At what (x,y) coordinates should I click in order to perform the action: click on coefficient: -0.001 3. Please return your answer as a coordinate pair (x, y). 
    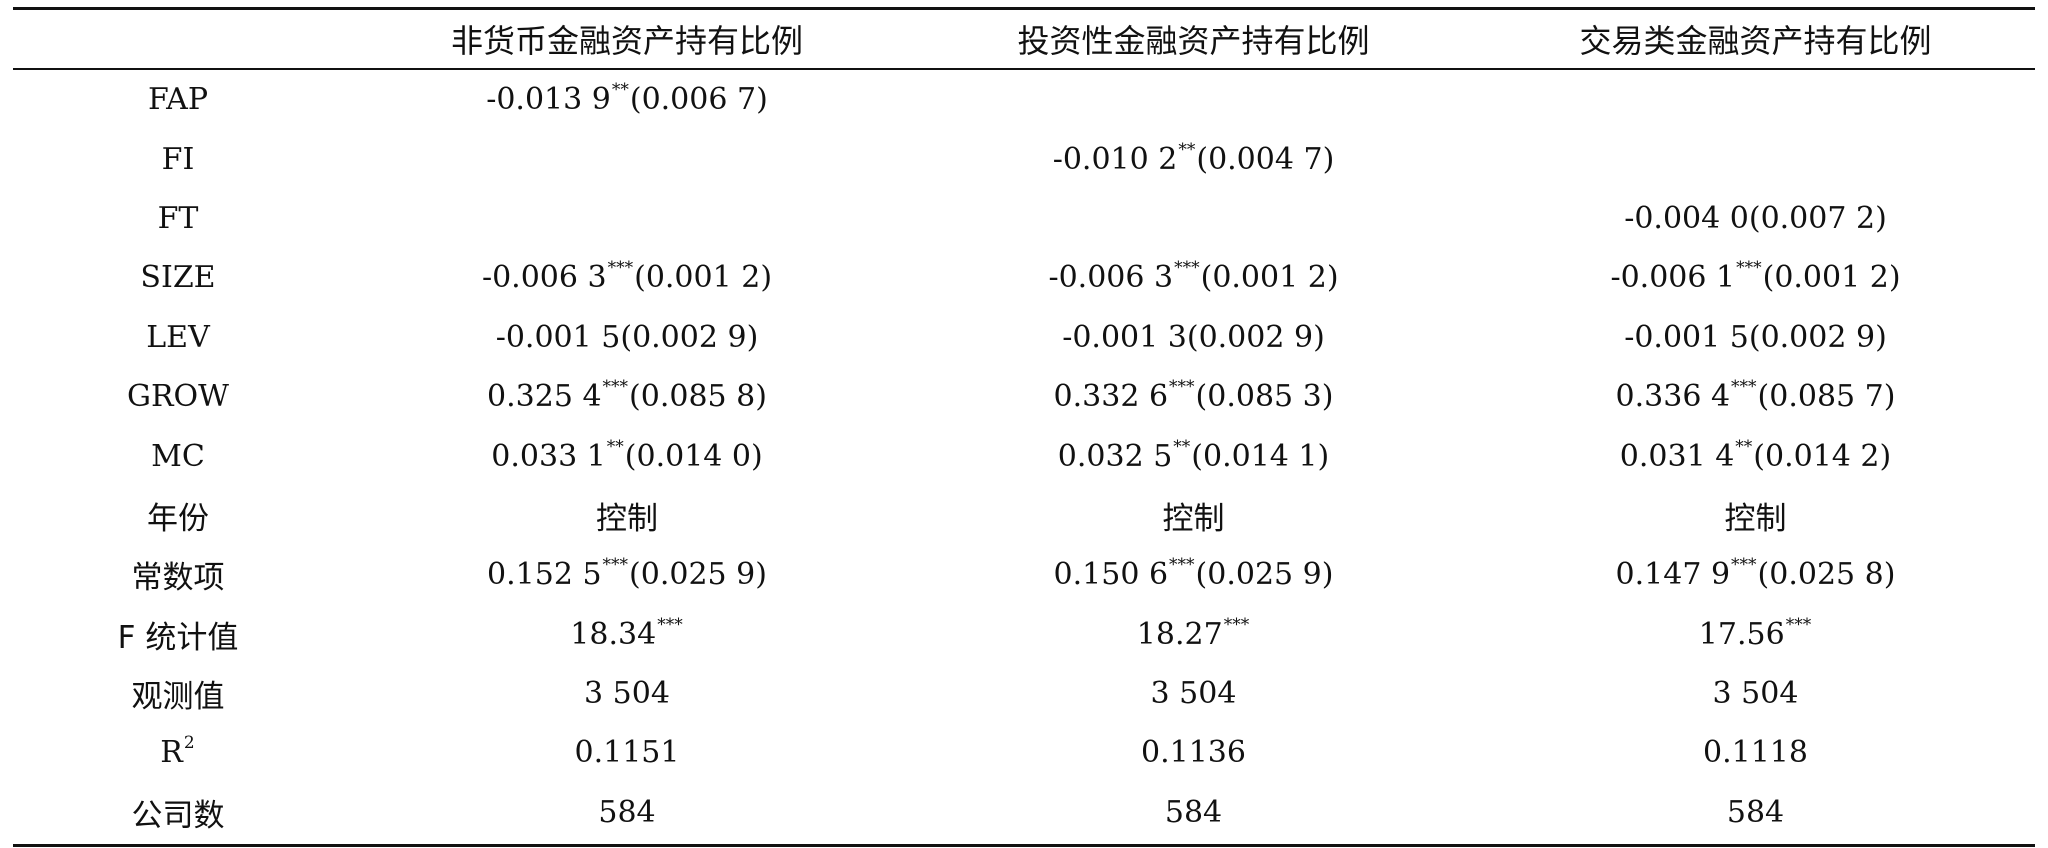
    Looking at the image, I should click on (1124, 337).